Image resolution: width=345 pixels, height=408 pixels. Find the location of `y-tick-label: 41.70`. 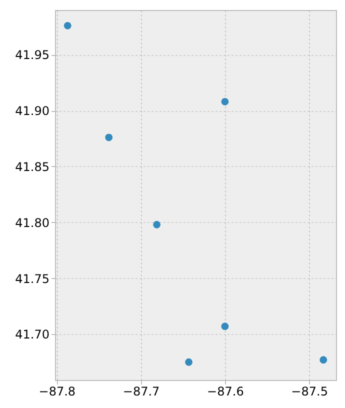

y-tick-label: 41.70 is located at coordinates (32, 335).